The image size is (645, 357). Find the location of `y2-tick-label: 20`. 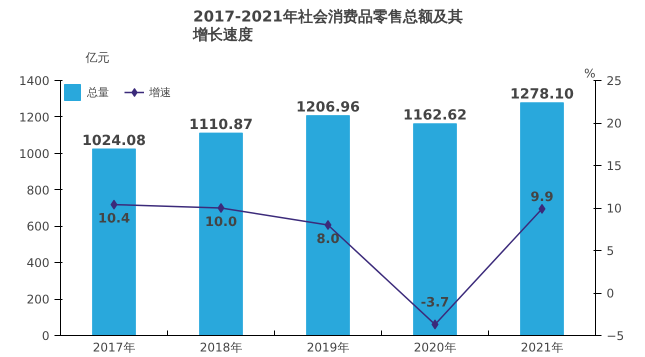

y2-tick-label: 20 is located at coordinates (614, 123).